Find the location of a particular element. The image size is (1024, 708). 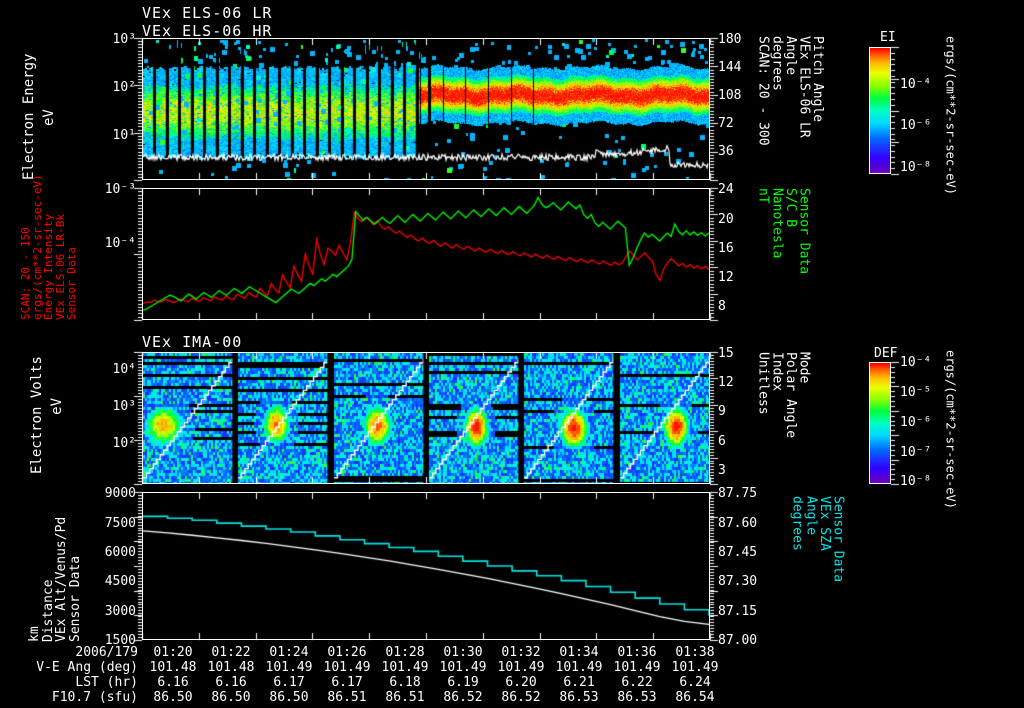

panel3-right-axis-line3: Unitless is located at coordinates (763, 383).